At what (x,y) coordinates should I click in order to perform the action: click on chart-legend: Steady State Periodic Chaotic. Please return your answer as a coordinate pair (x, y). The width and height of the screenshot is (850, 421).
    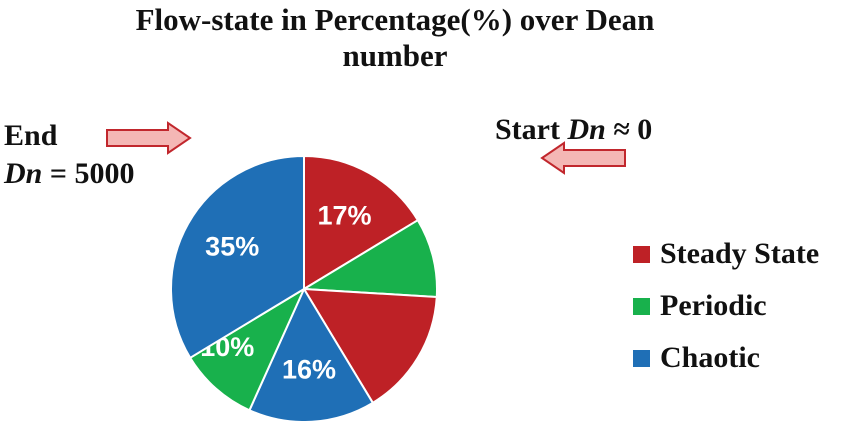
    Looking at the image, I should click on (726, 306).